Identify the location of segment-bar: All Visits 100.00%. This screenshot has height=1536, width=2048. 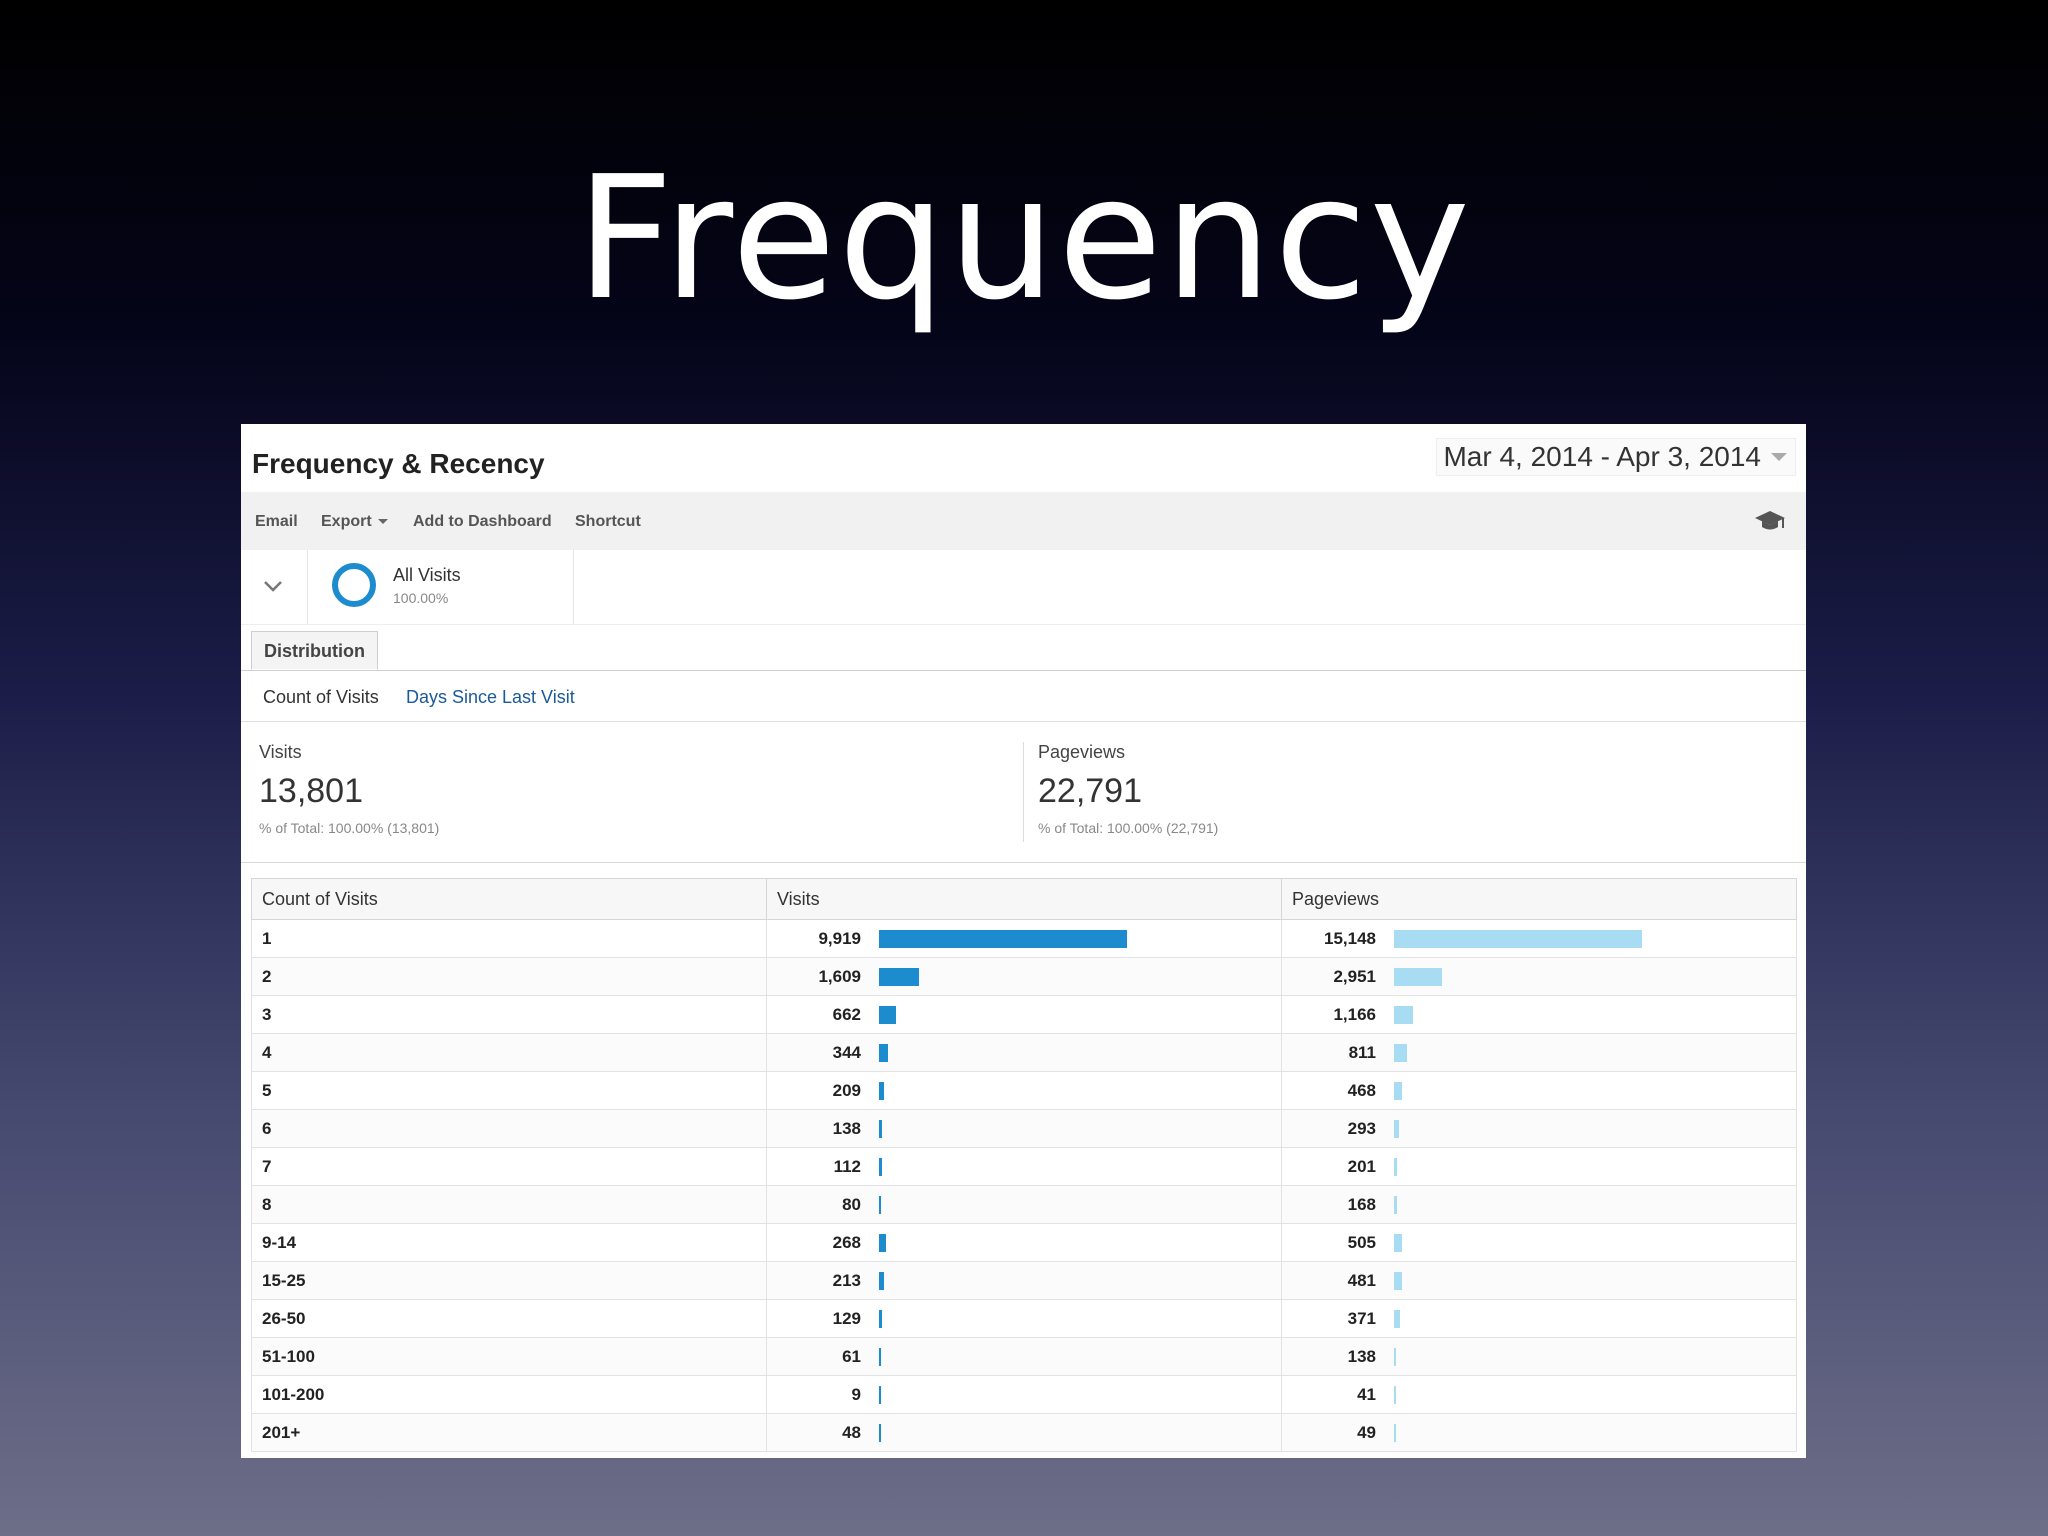
(1023, 587).